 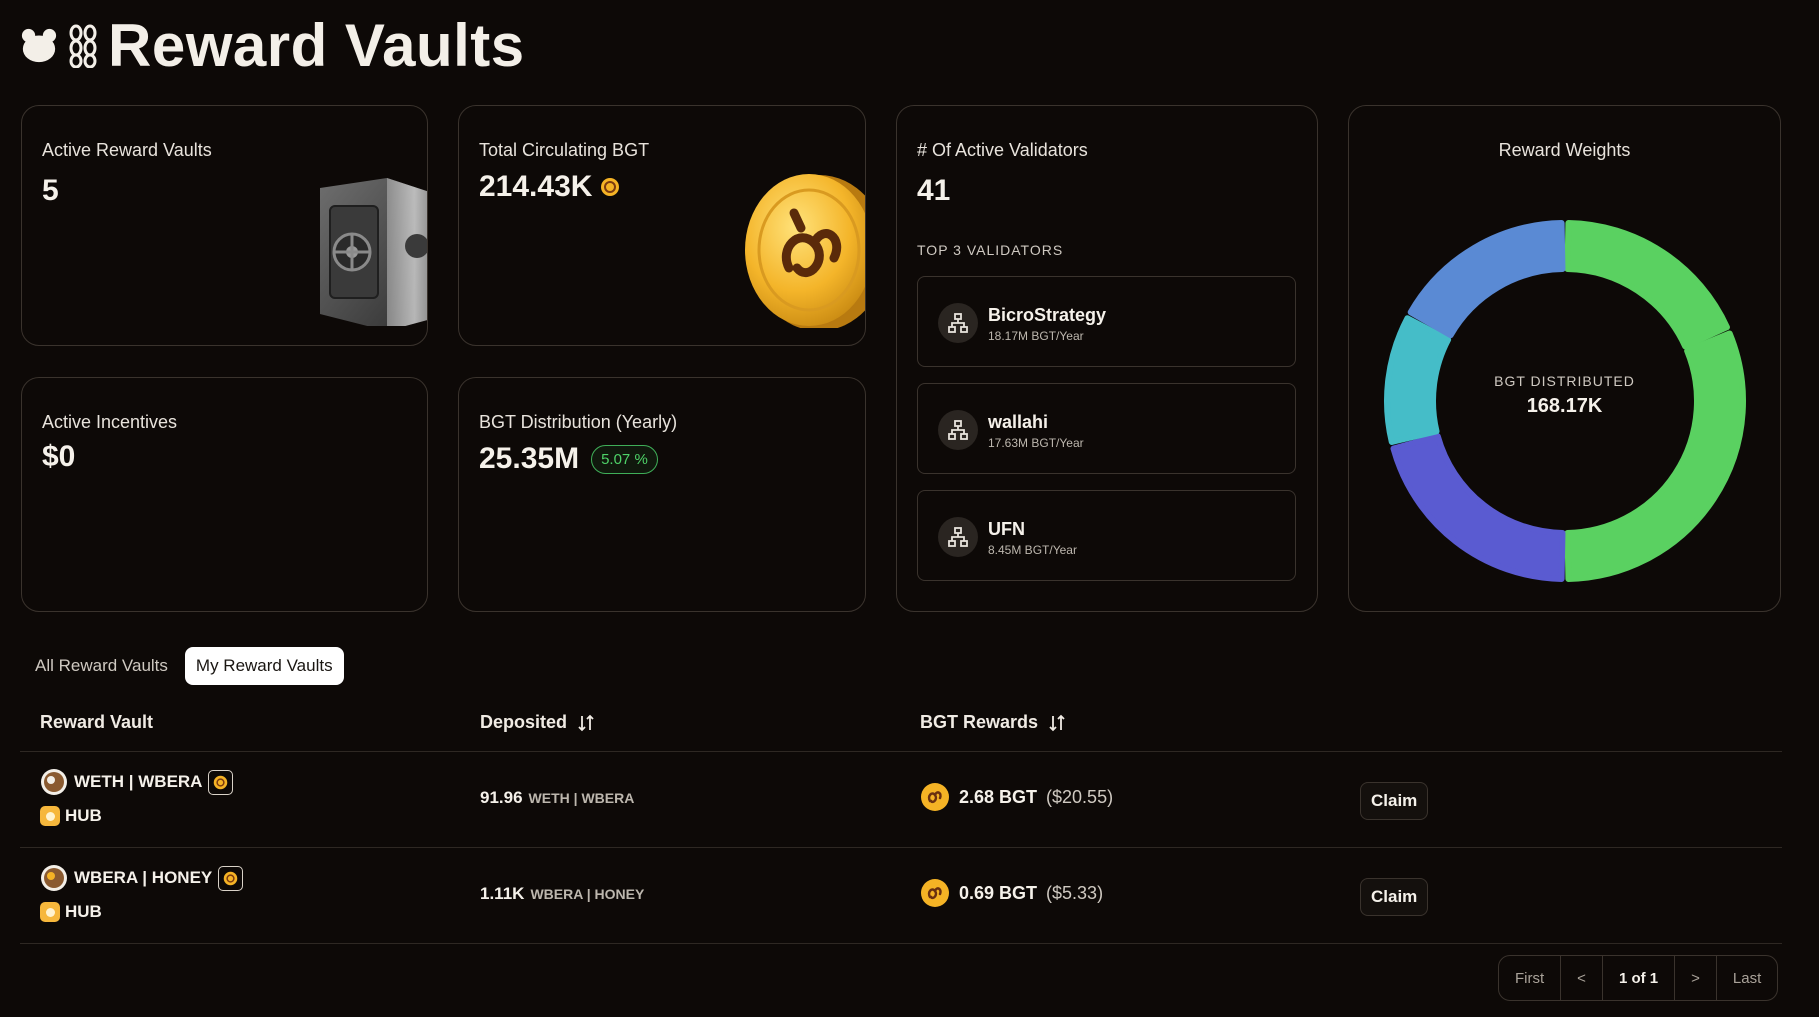 I want to click on column-reward-vault: Reward Vault, so click(x=96, y=722).